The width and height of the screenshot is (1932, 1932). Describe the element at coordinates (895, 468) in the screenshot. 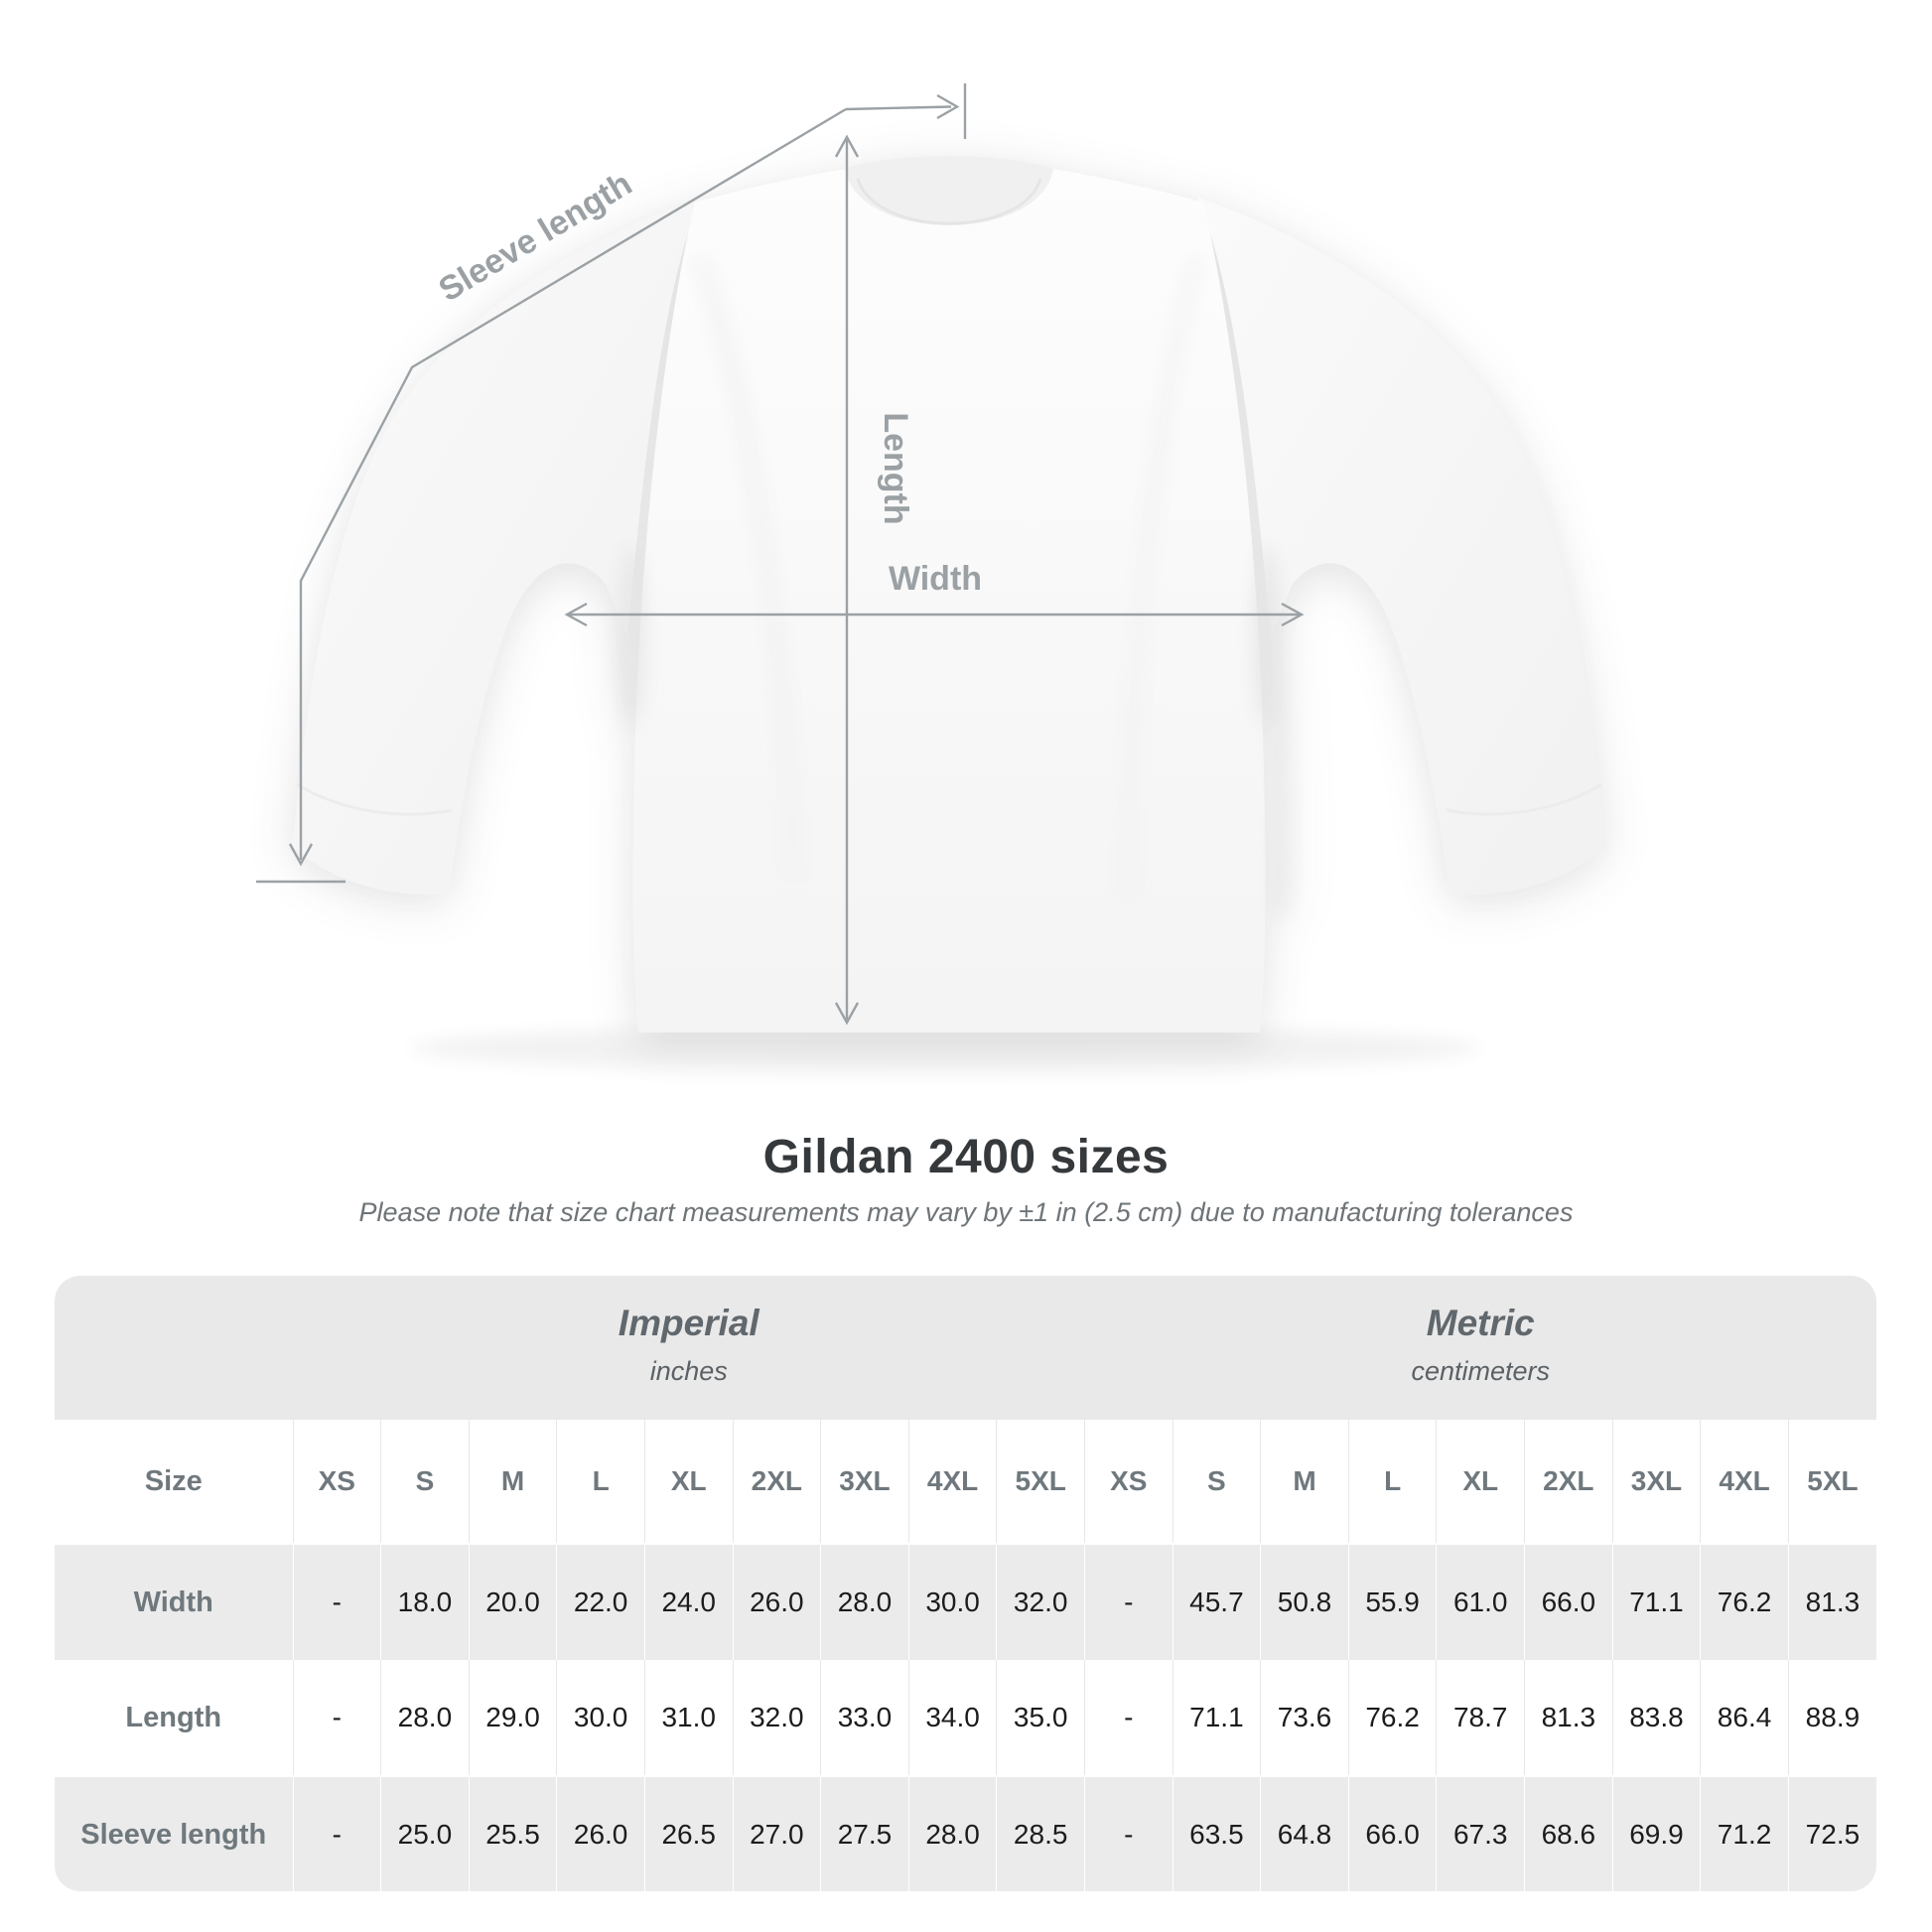

I see `length-label: Length` at that location.